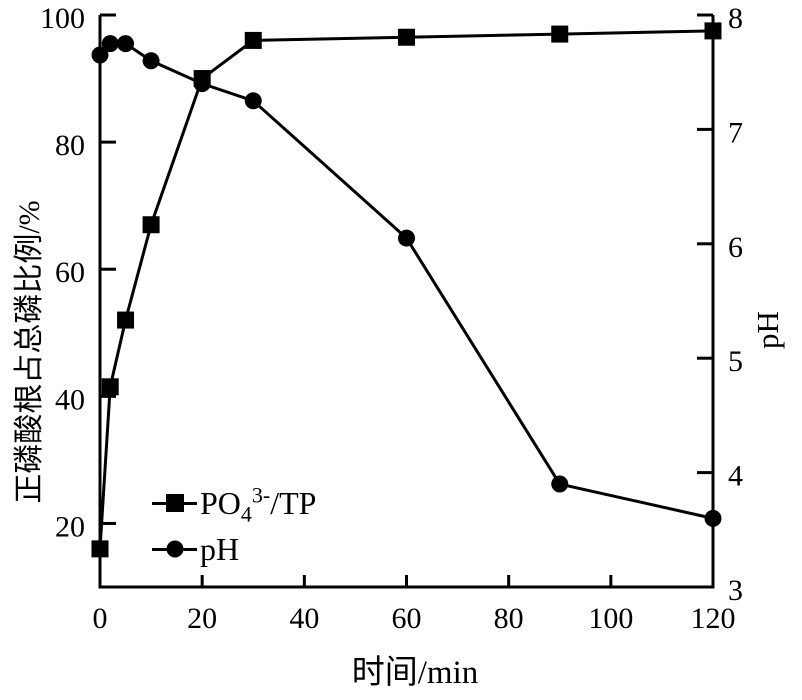 The height and width of the screenshot is (700, 802). I want to click on legend-po4-base2: /TP, so click(293, 502).